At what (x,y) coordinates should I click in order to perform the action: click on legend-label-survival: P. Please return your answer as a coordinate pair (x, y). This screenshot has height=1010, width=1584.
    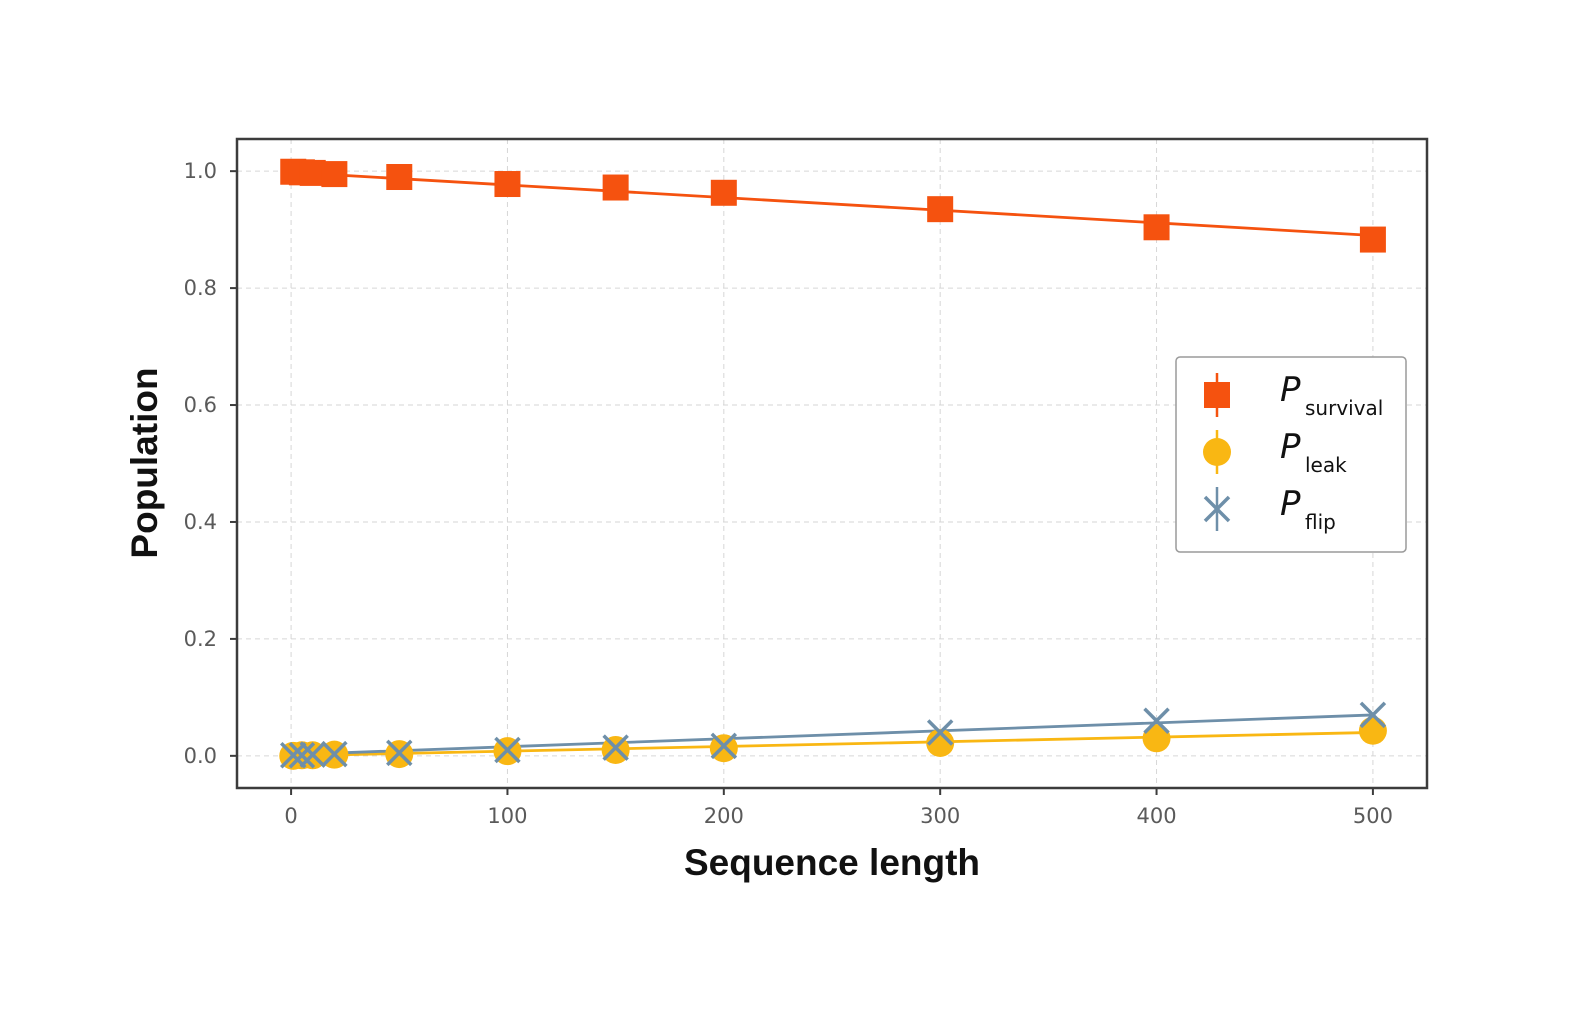
    Looking at the image, I should click on (1290, 390).